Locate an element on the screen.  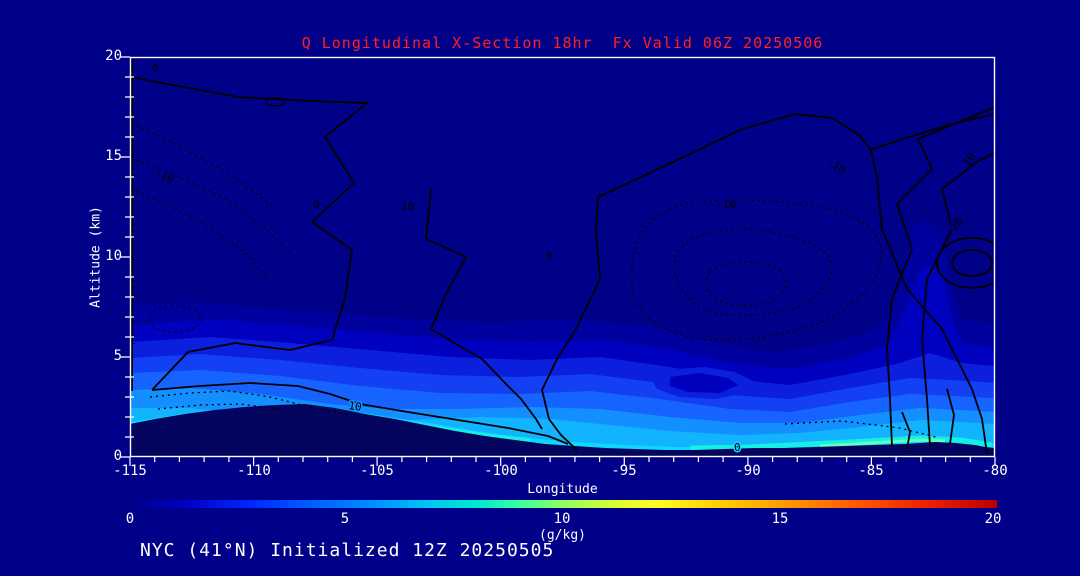
colorbar is located at coordinates (562, 504).